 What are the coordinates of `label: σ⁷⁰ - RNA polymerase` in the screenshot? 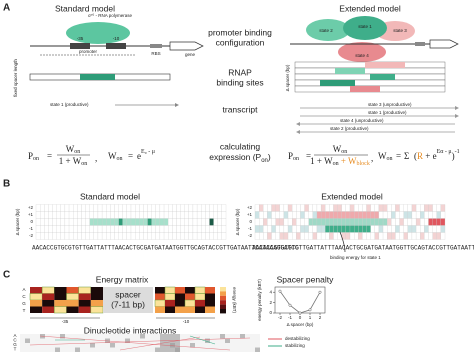 It's located at (110, 15).